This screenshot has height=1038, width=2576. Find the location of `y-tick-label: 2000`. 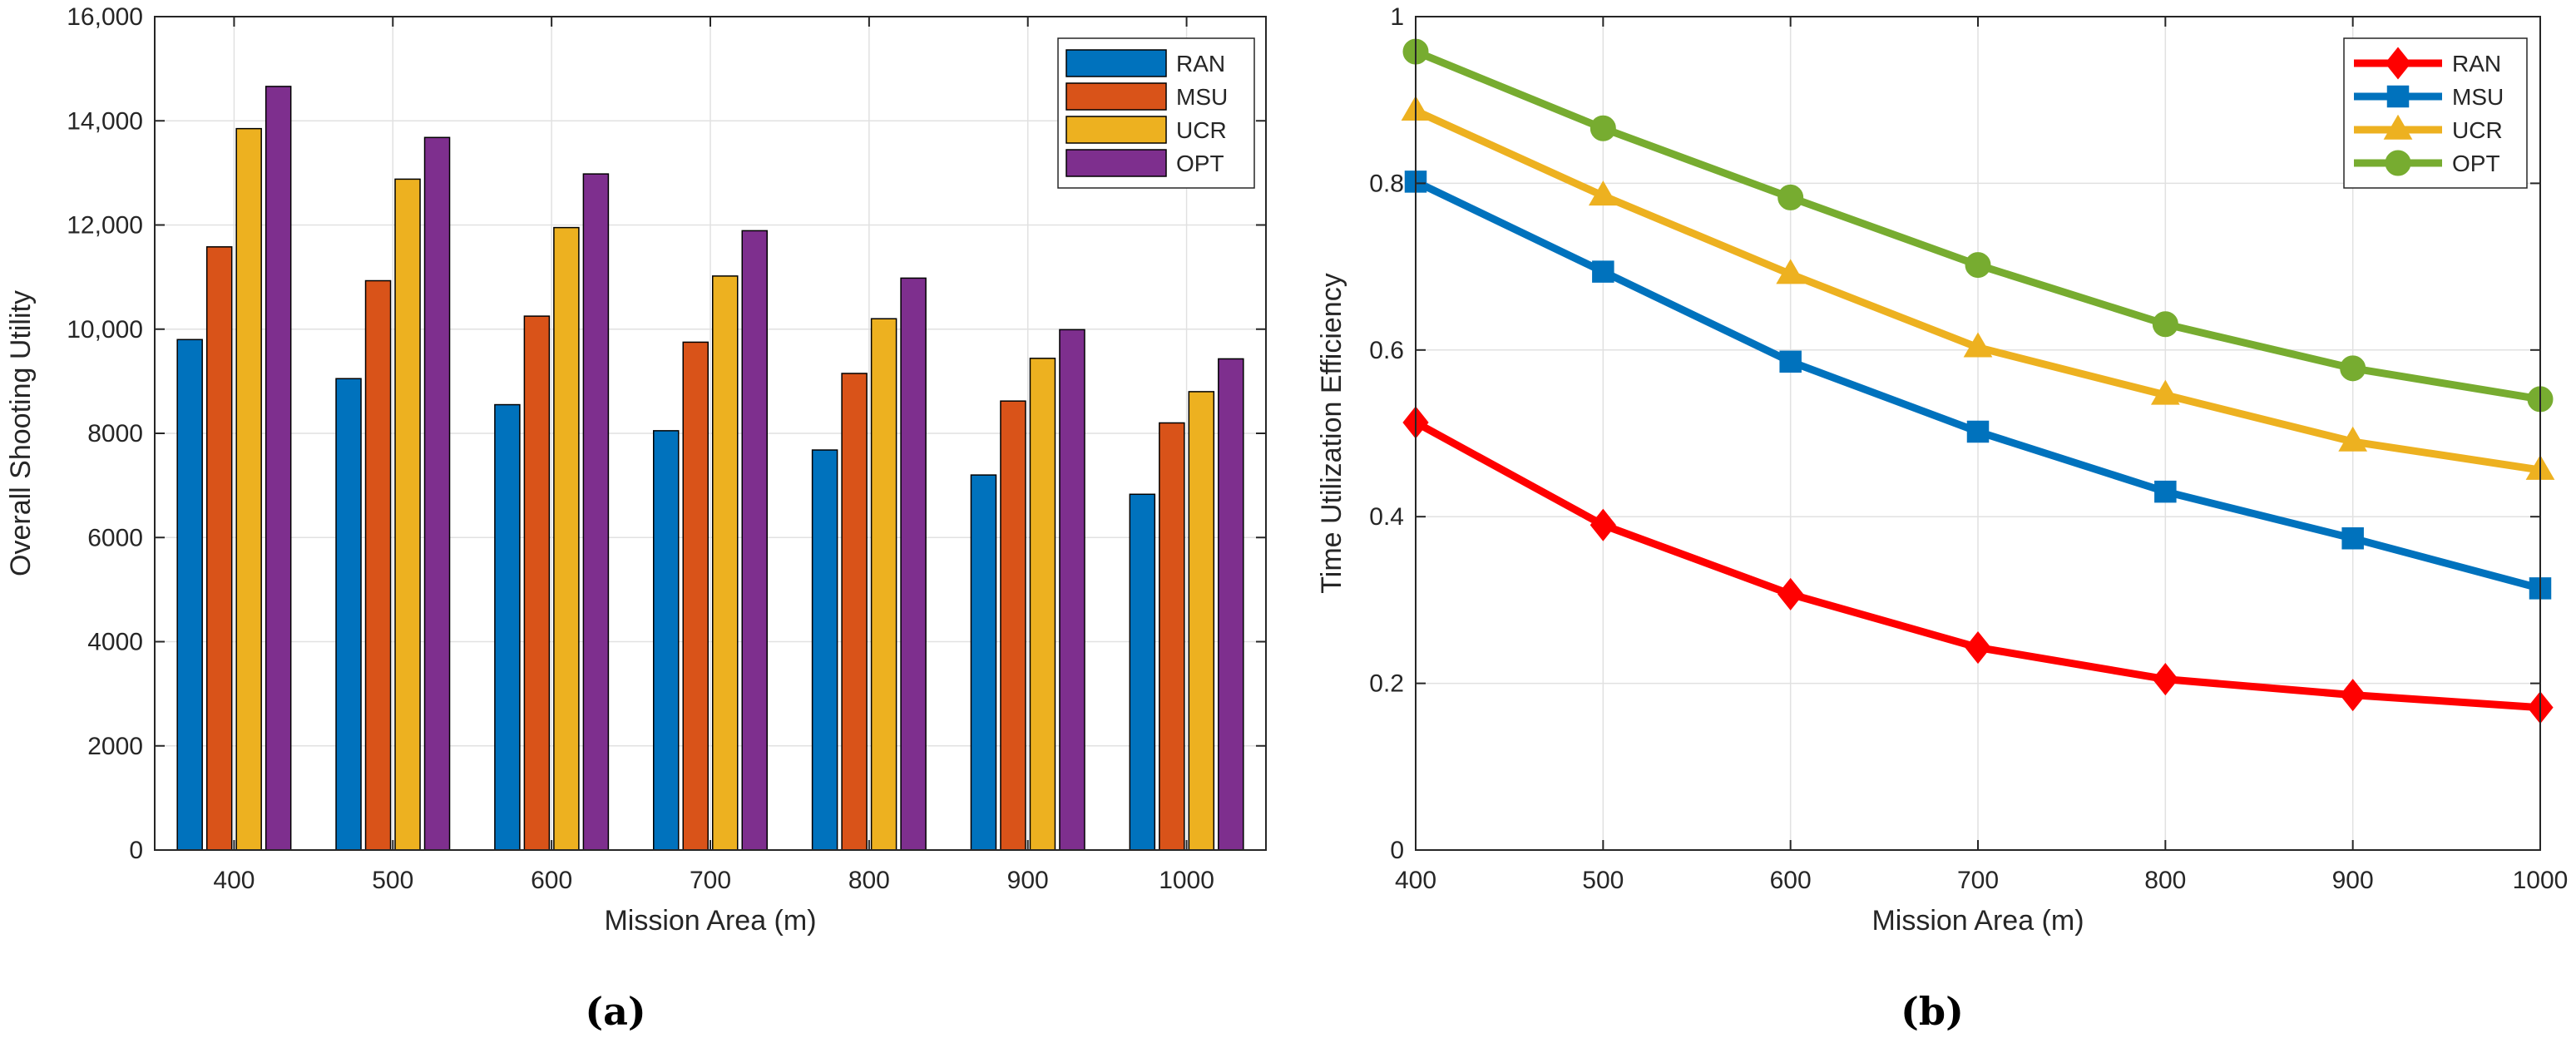

y-tick-label: 2000 is located at coordinates (115, 747).